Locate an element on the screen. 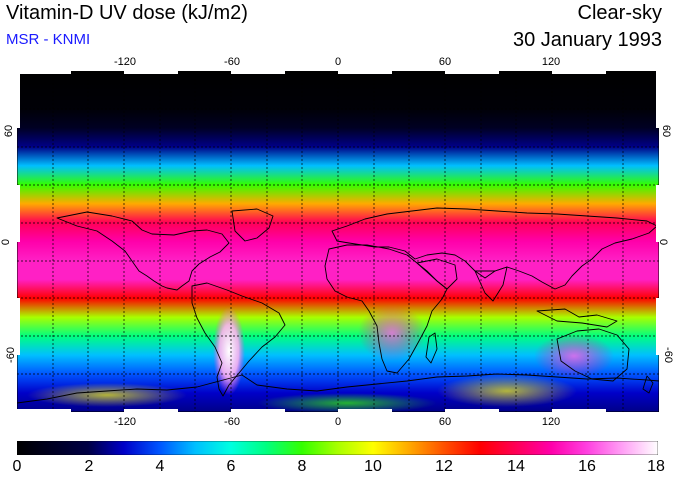 This screenshot has height=480, width=678. lon-tick-bottom: -60 is located at coordinates (232, 422).